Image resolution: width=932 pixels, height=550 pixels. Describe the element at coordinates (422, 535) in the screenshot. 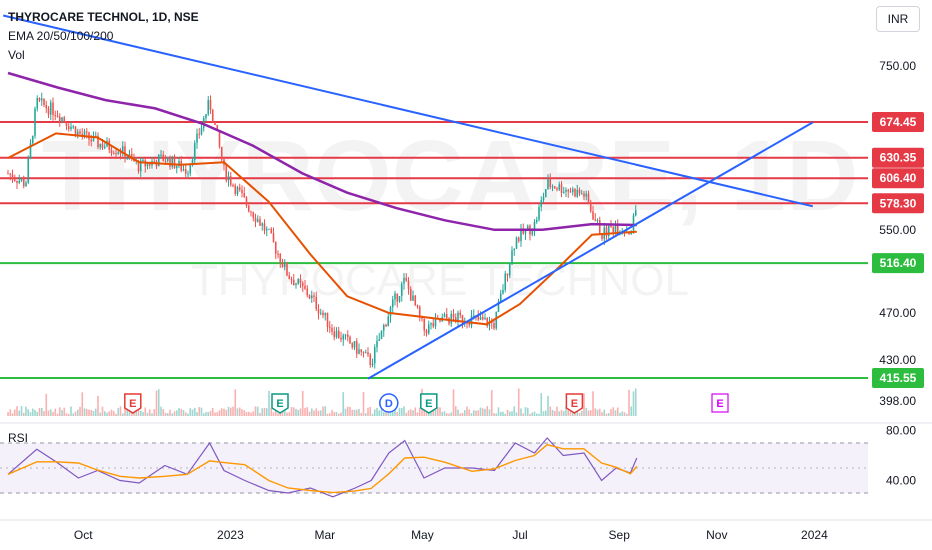

I see `time-tick-3: May` at that location.